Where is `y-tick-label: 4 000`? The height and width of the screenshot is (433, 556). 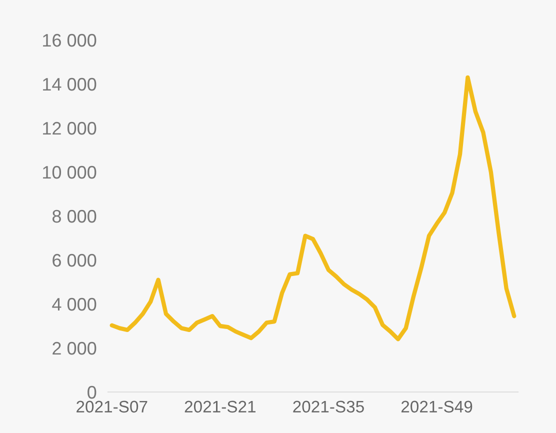
y-tick-label: 4 000 is located at coordinates (74, 304).